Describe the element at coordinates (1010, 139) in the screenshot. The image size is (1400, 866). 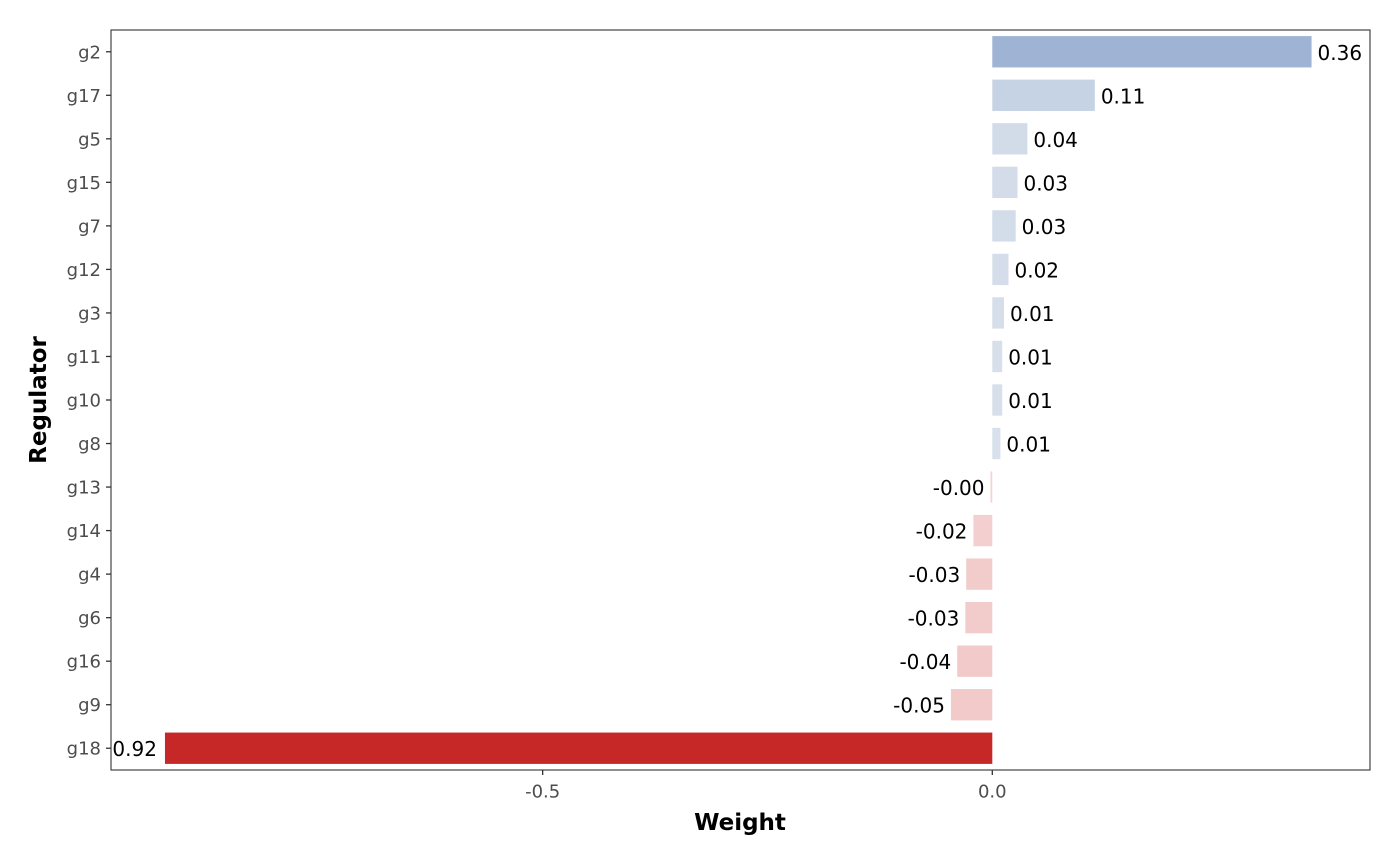
I see `bar-g5` at that location.